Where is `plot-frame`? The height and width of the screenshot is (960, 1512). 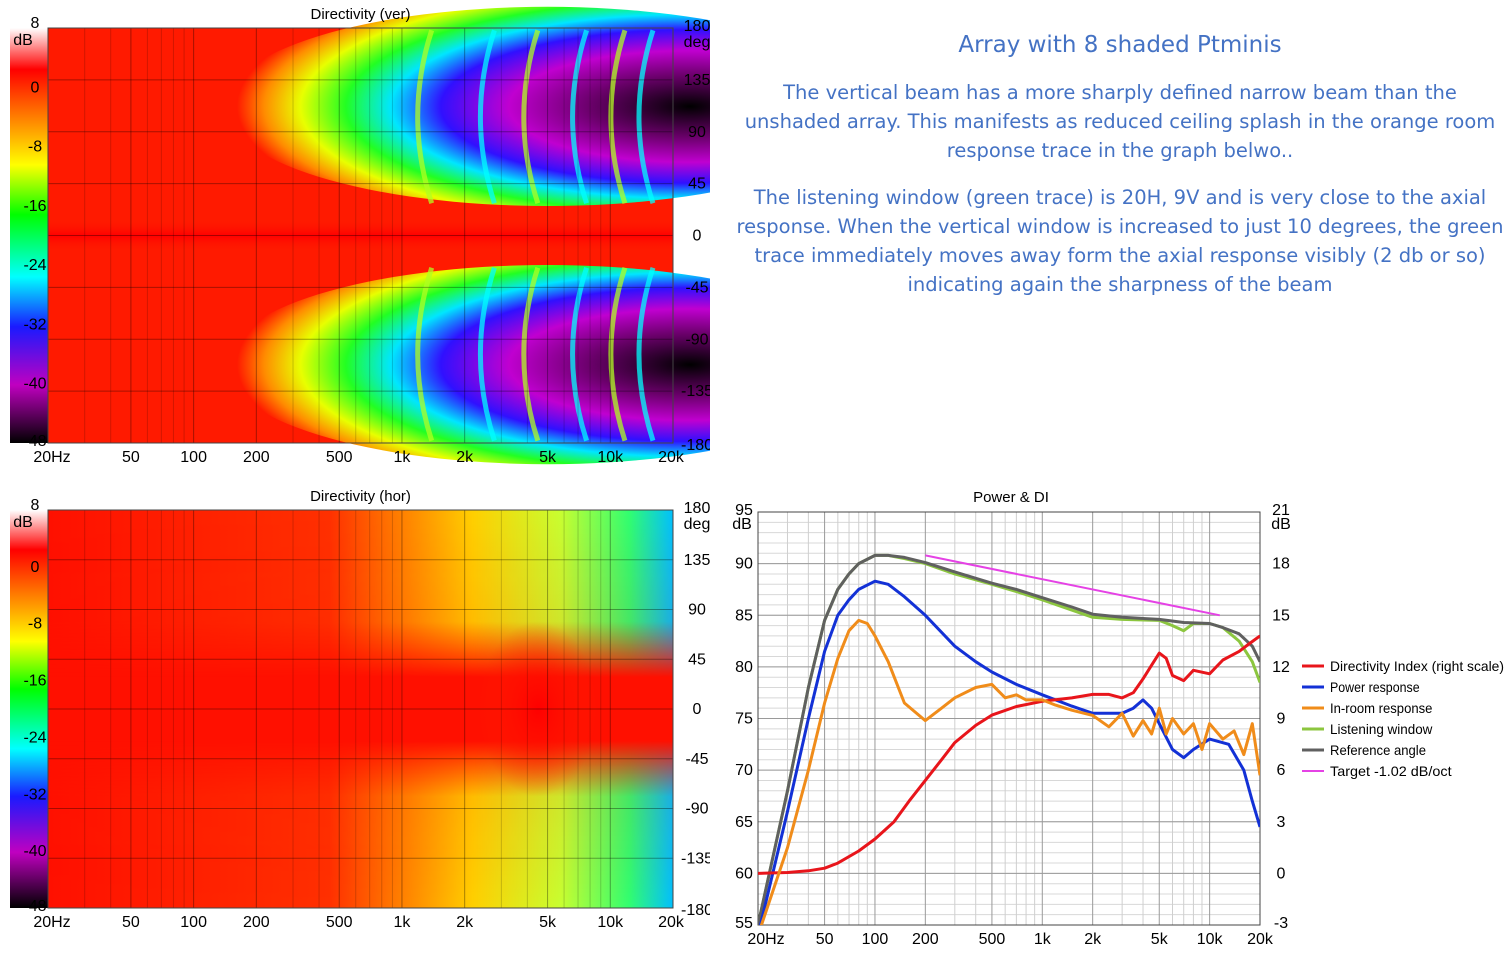
plot-frame is located at coordinates (1009, 718).